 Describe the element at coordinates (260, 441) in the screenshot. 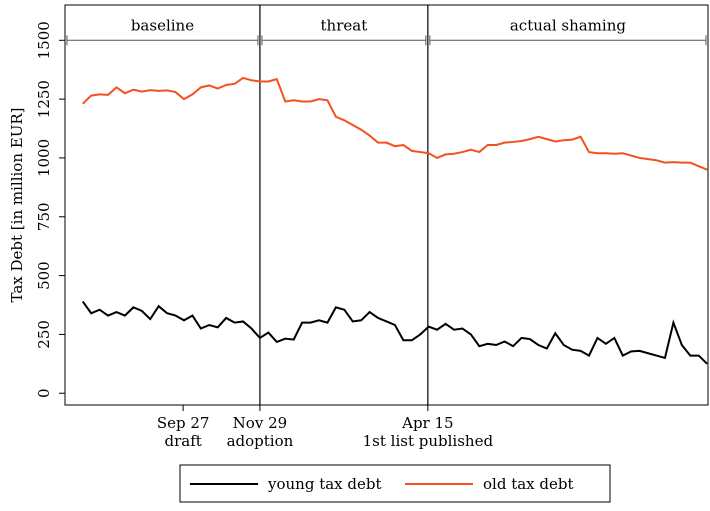

I see `x-tick-note: adoption` at that location.